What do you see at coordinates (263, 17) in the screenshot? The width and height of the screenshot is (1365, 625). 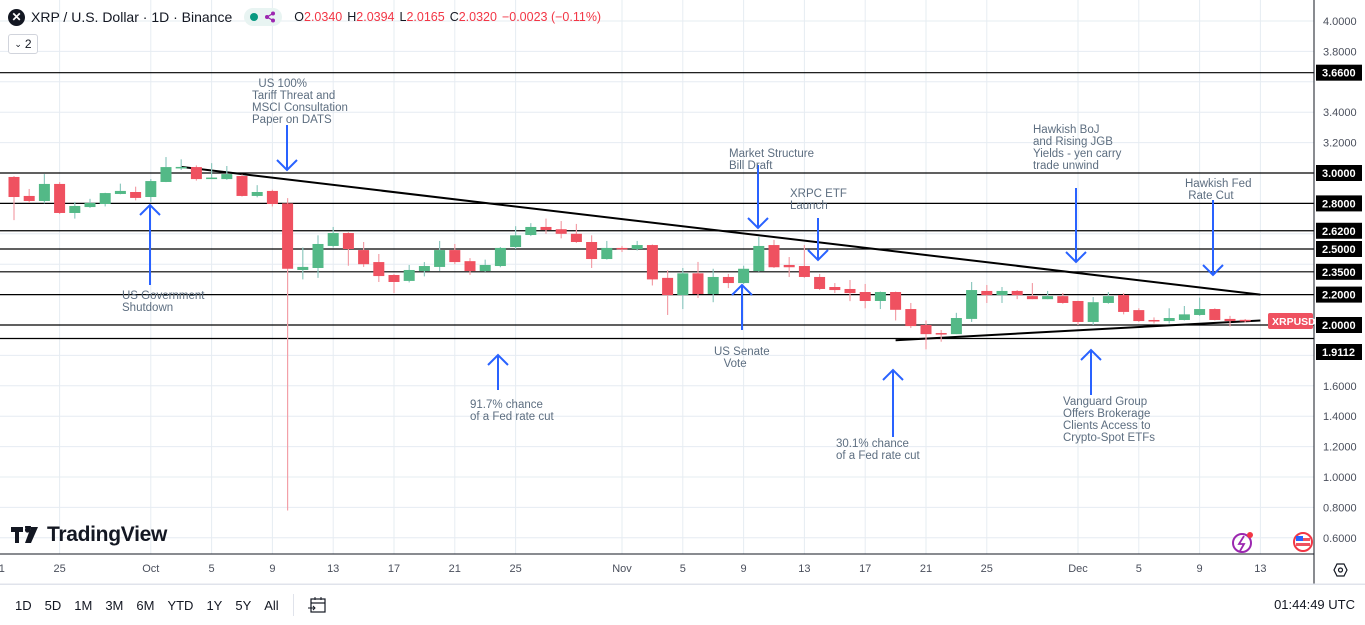 I see `status-pill` at bounding box center [263, 17].